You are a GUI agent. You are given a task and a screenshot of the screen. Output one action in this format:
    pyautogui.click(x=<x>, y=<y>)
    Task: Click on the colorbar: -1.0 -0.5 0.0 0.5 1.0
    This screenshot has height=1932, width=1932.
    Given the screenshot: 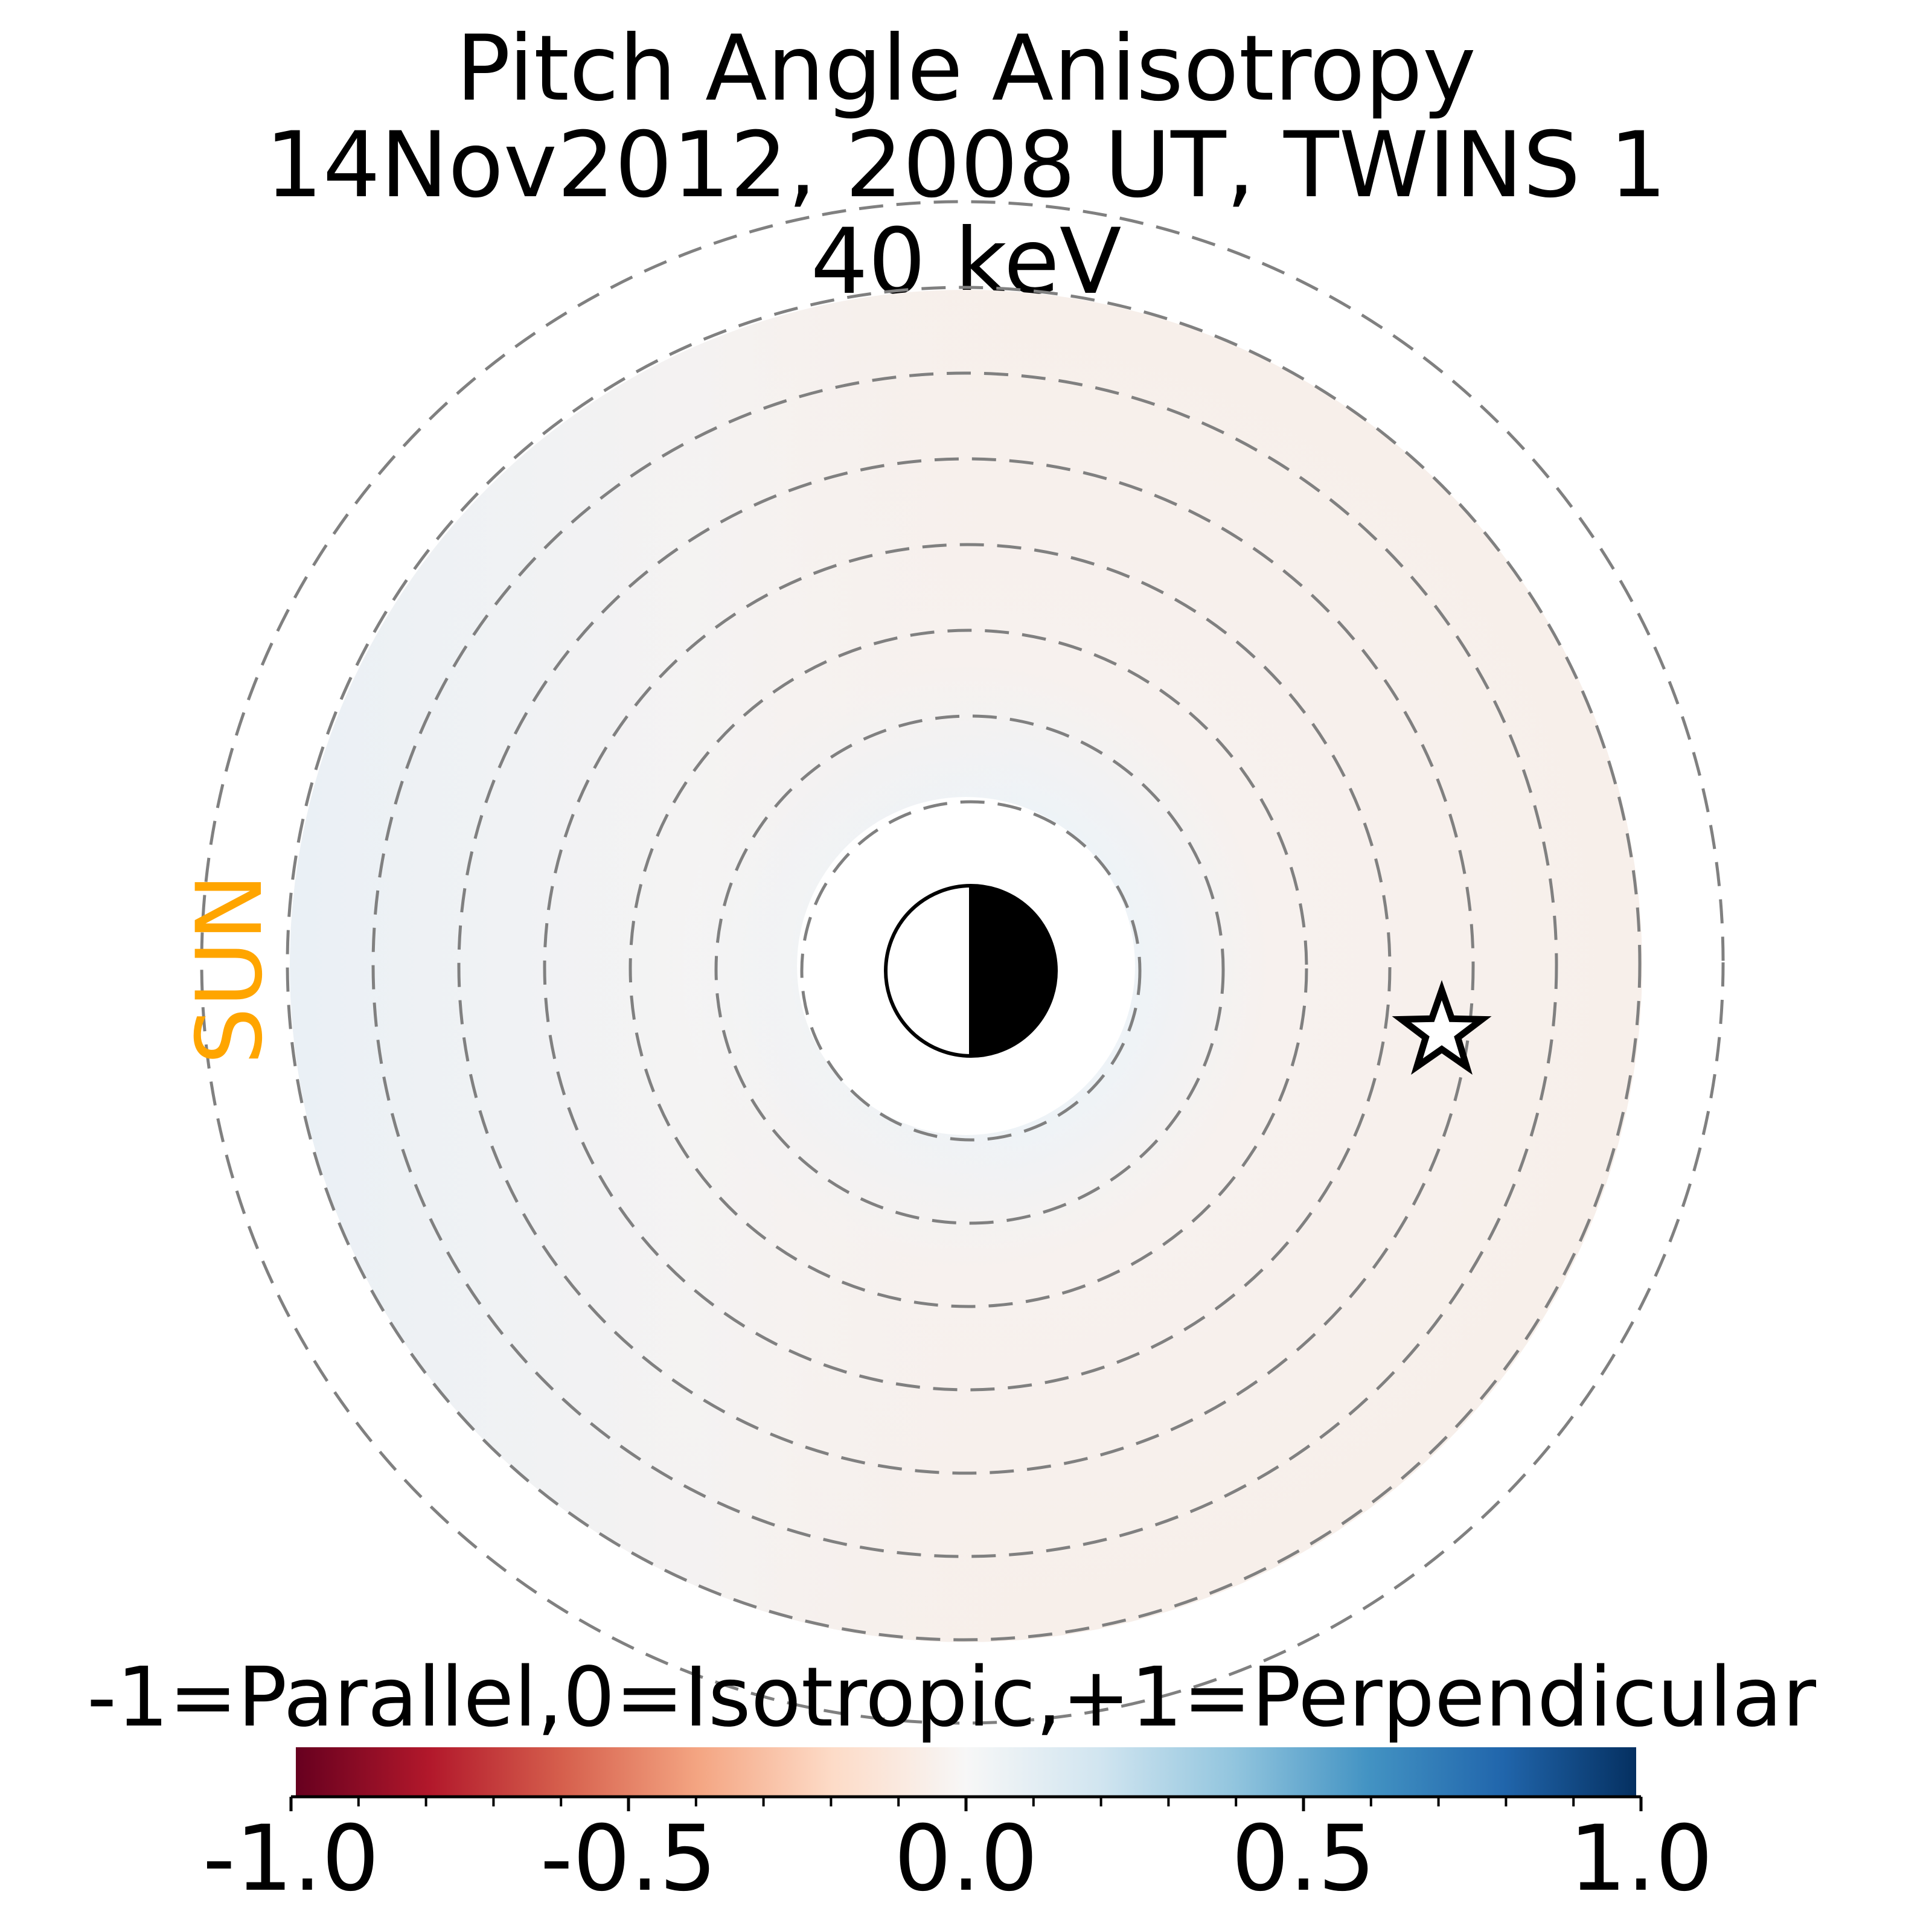 What is the action you would take?
    pyautogui.click(x=958, y=1829)
    